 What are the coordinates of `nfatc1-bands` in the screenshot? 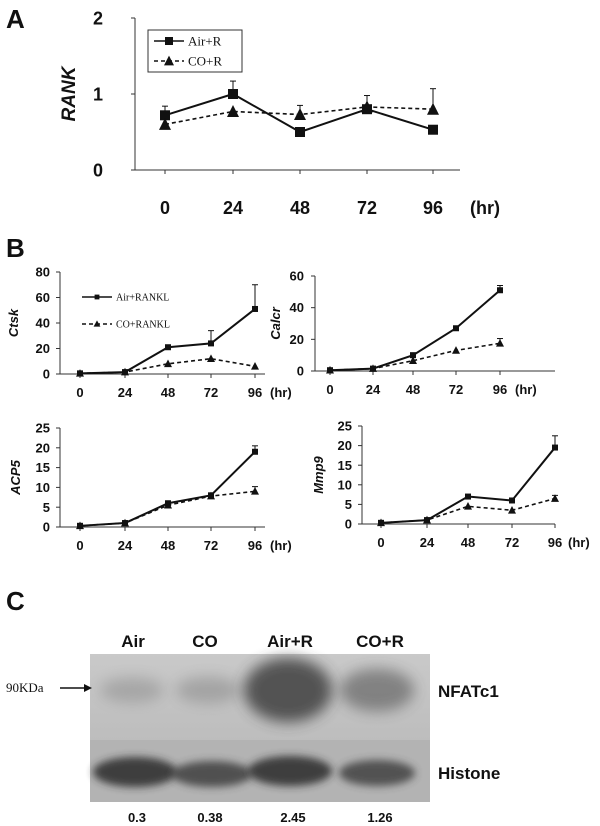 It's located at (257, 690).